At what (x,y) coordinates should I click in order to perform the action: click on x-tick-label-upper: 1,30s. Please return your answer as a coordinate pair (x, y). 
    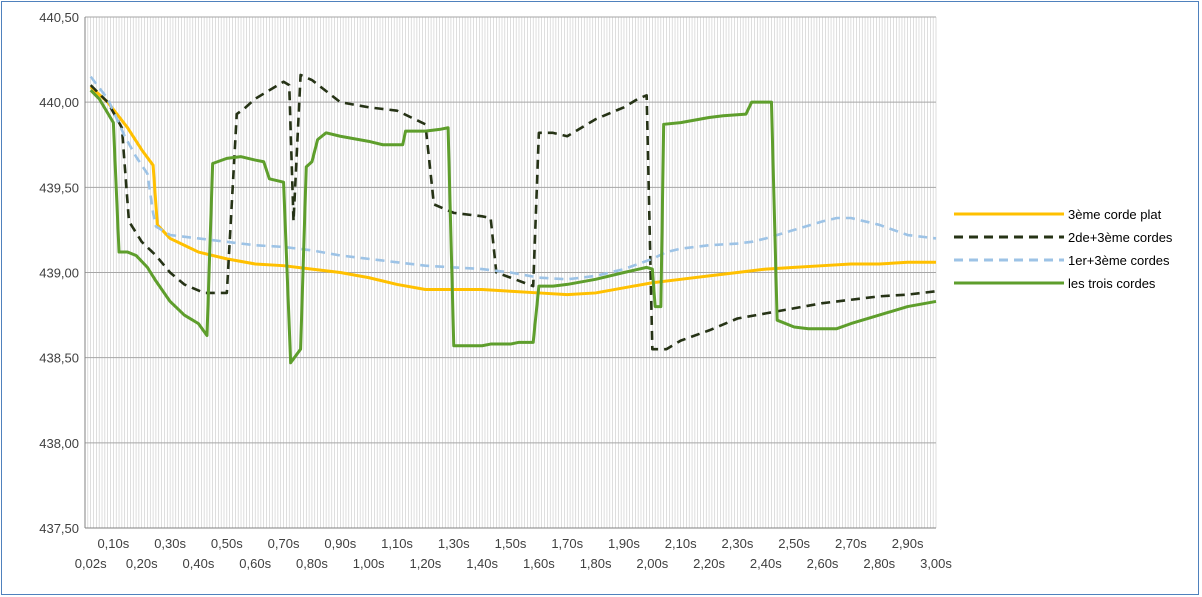
    Looking at the image, I should click on (454, 543).